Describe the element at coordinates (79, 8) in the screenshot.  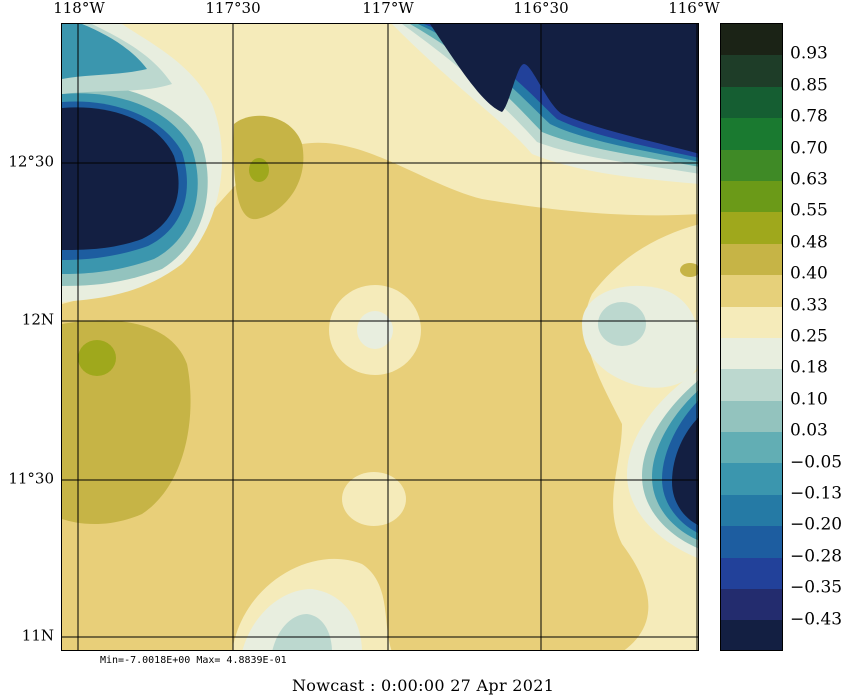
I see `lon-label-118w: 118°W` at that location.